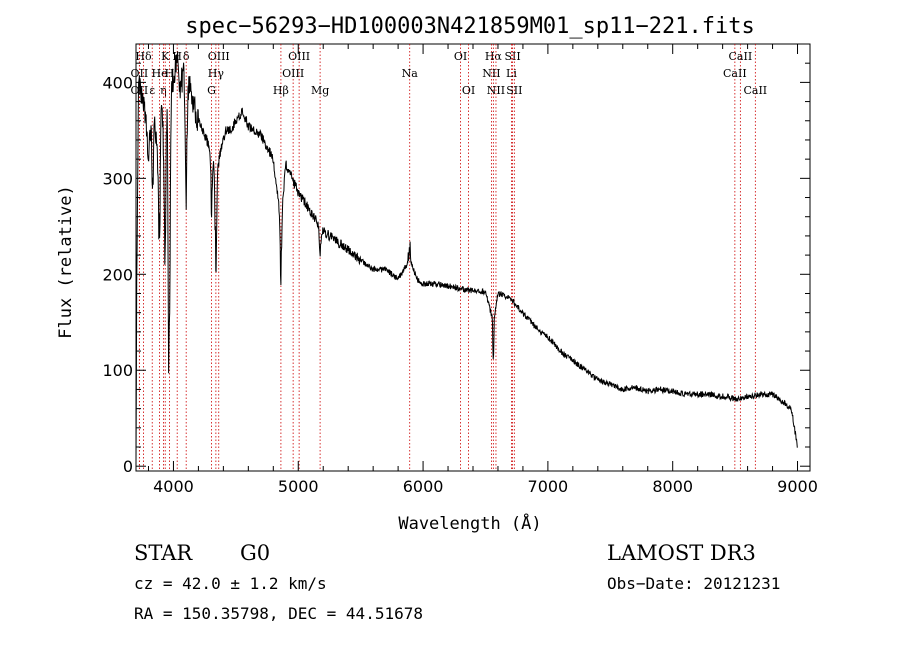 The image size is (900, 649). Describe the element at coordinates (672, 486) in the screenshot. I see `x-tick-label-8000: 8000` at that location.